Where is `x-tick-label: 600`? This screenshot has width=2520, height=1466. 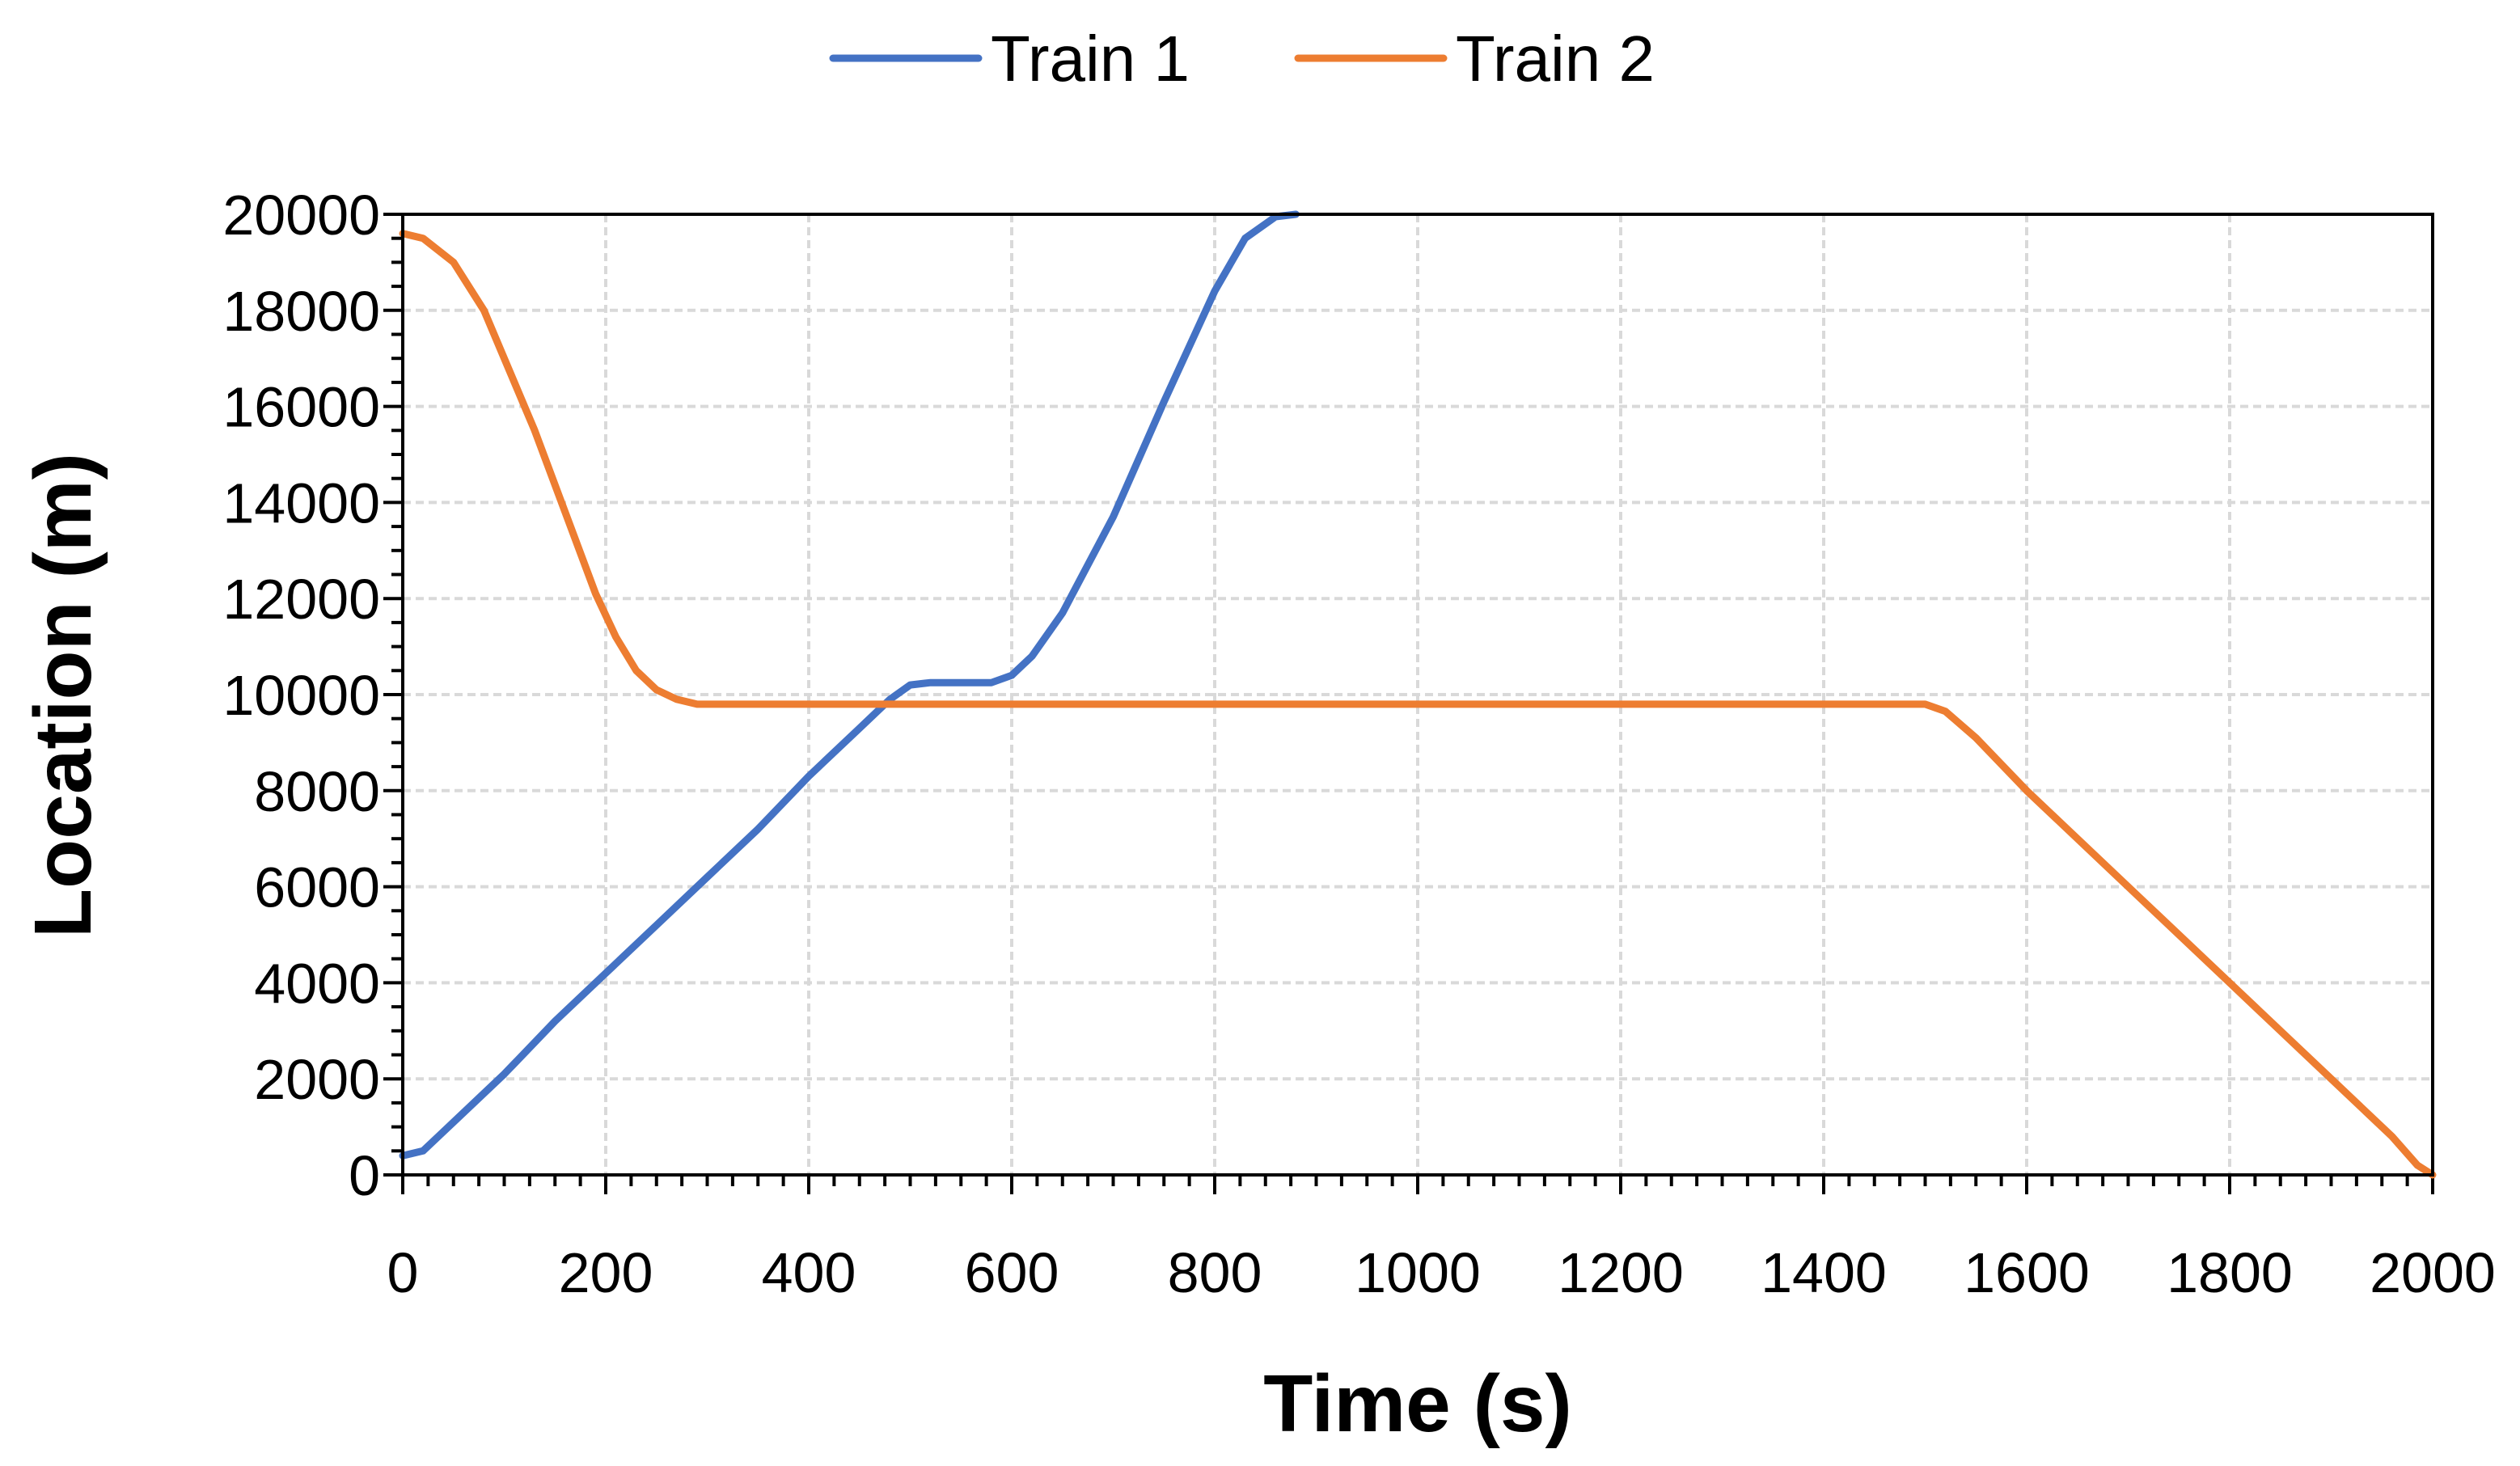
x-tick-label: 600 is located at coordinates (1012, 1272).